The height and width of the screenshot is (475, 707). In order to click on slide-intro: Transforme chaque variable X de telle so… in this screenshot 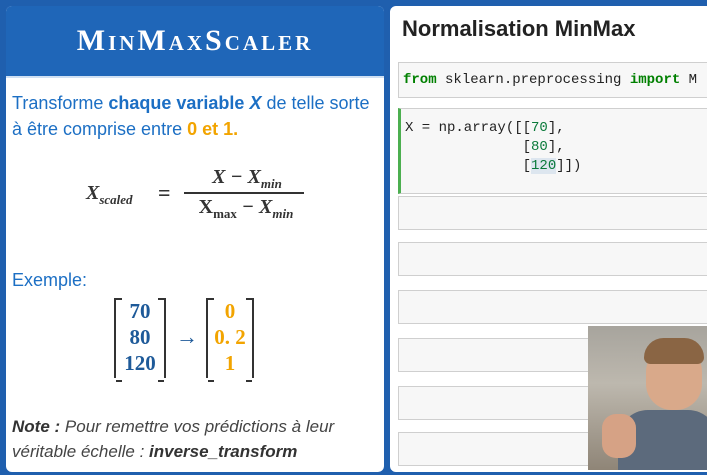, I will do `click(195, 116)`.